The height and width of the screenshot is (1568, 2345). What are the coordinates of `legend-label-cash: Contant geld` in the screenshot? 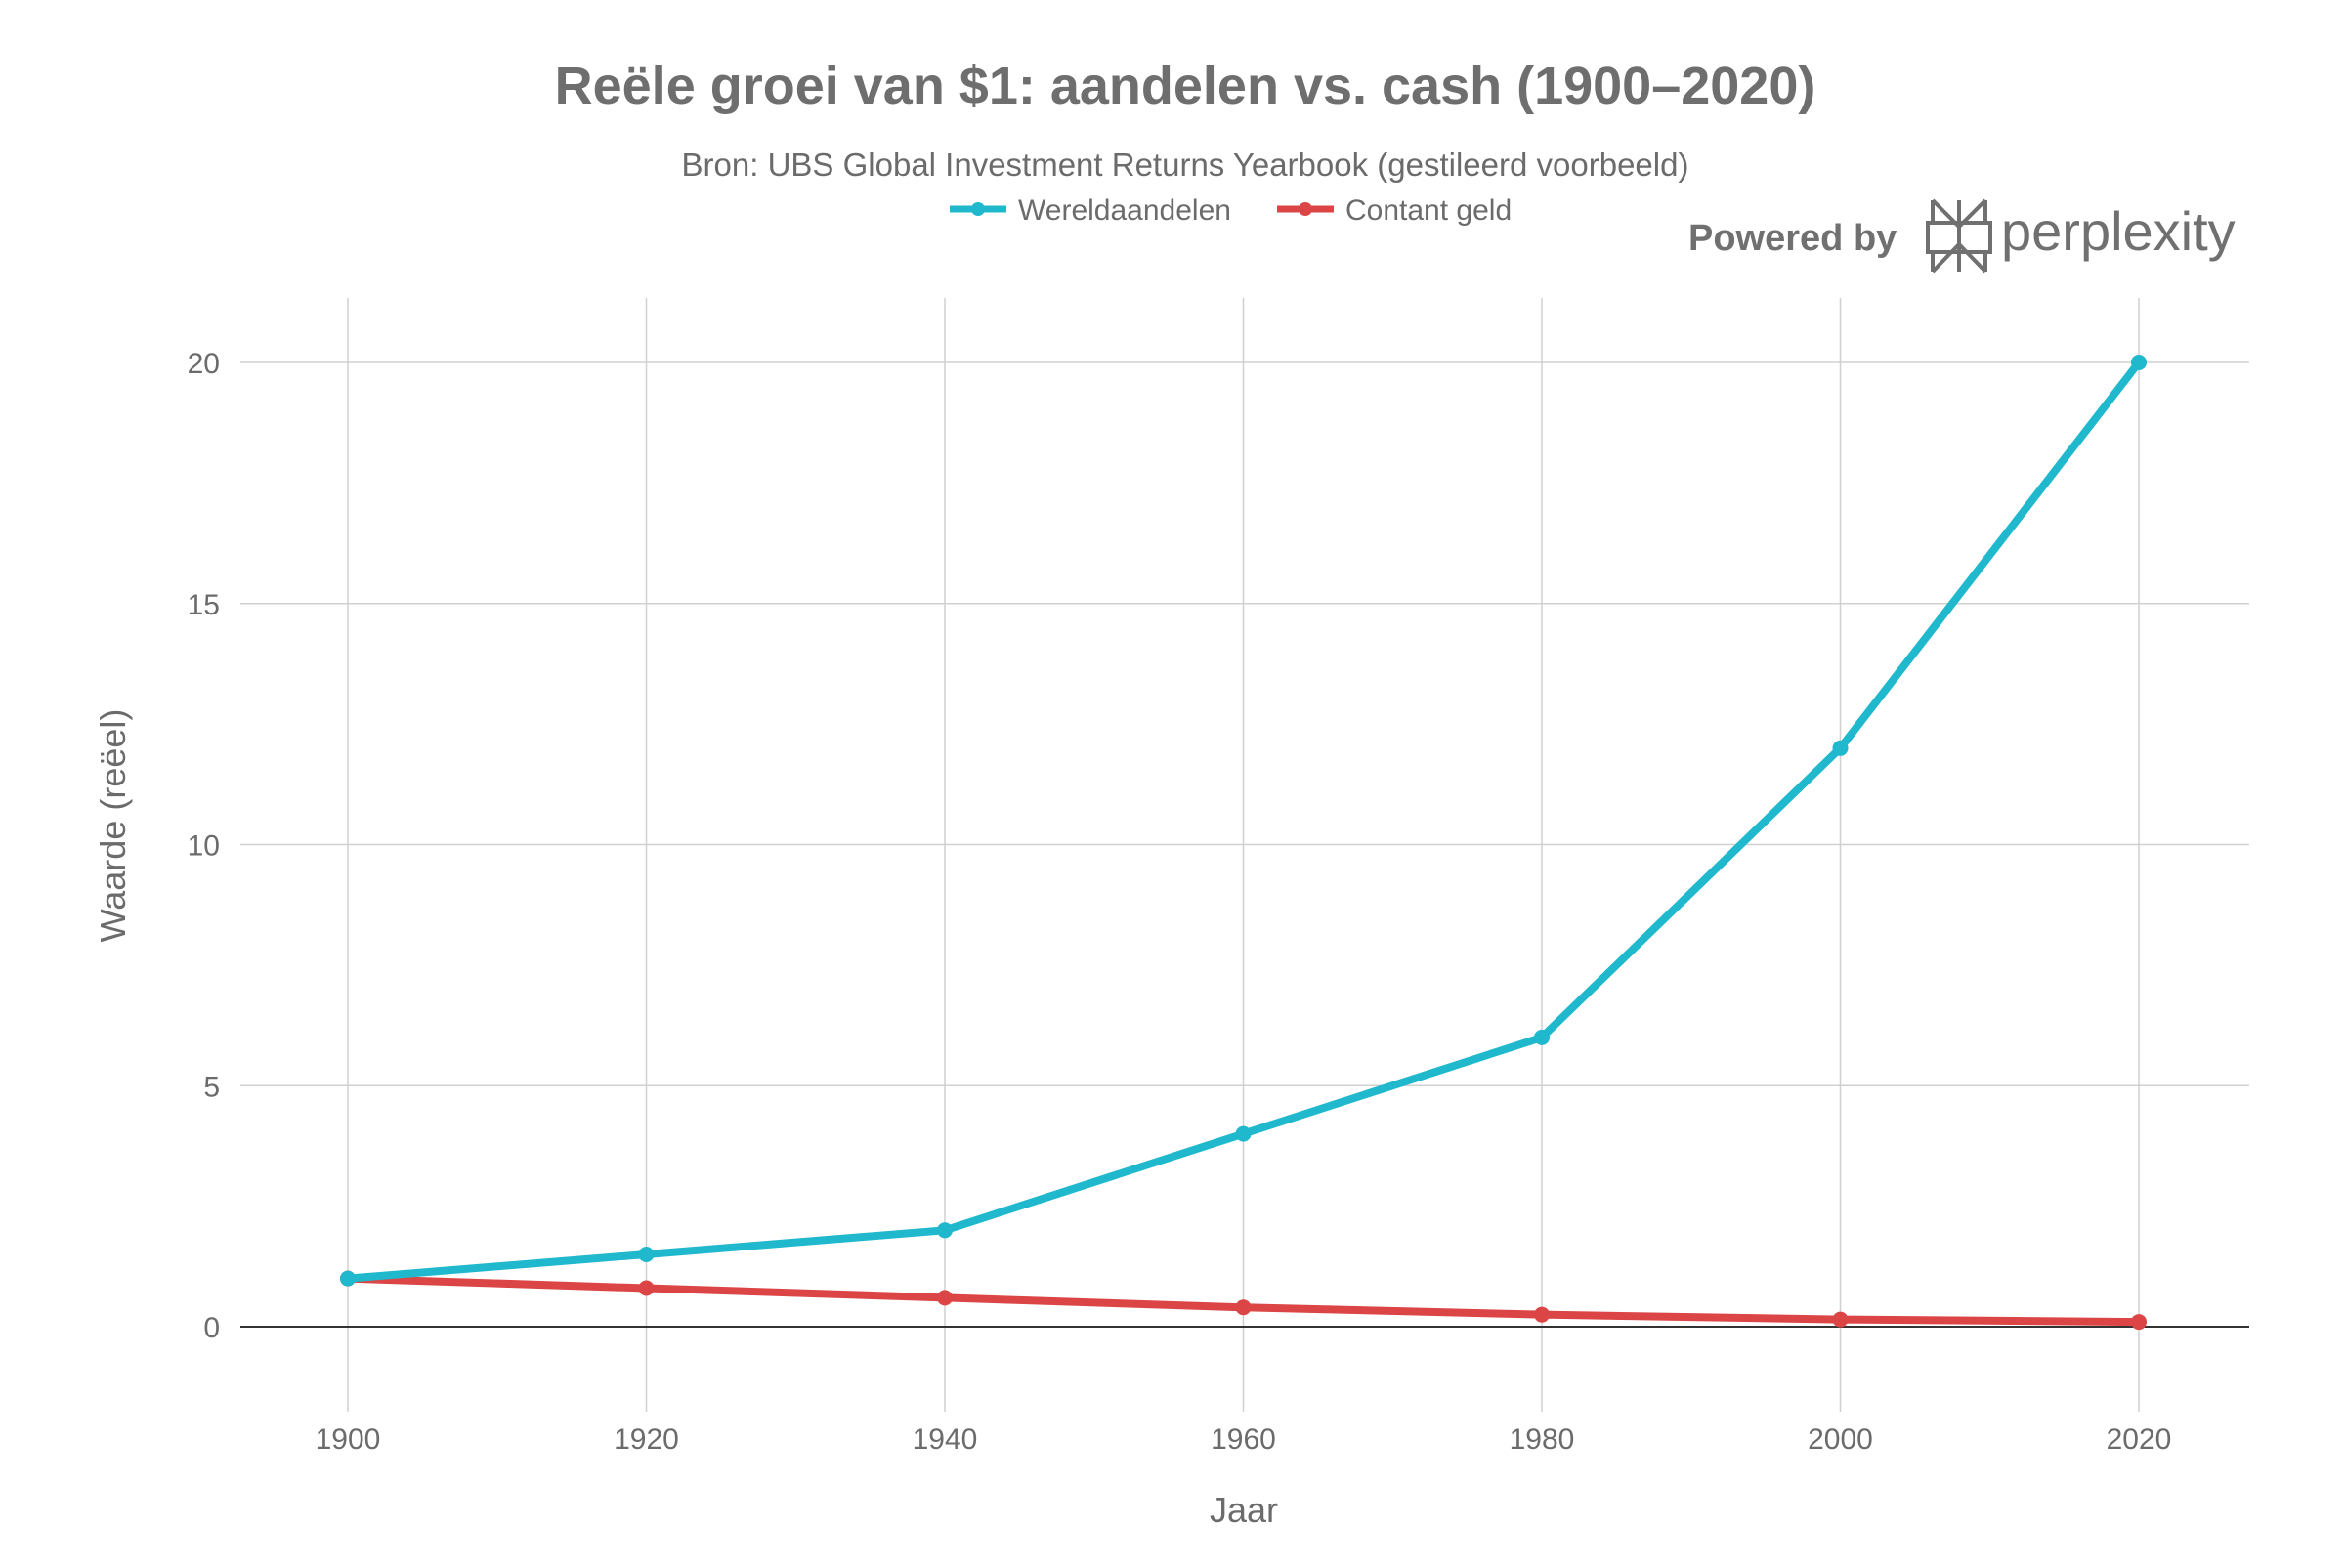 It's located at (1428, 210).